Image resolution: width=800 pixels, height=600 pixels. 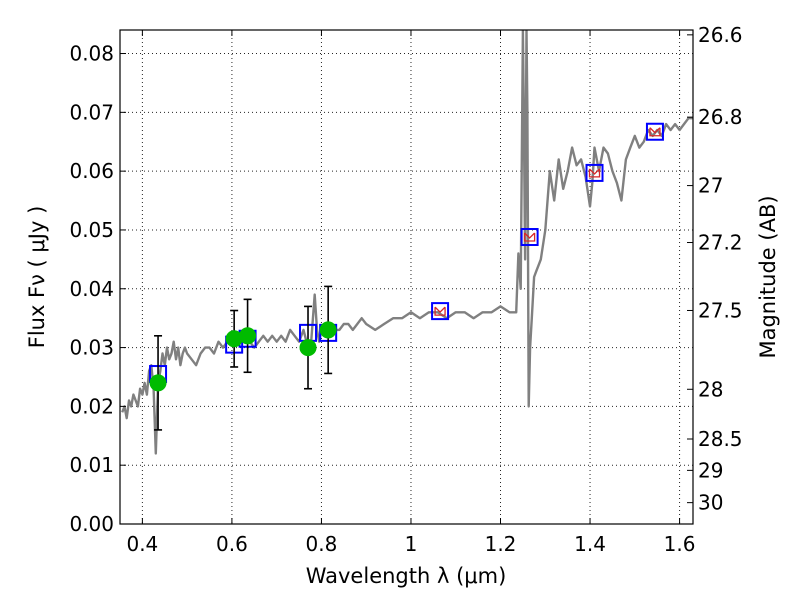 I want to click on y-tick-label: 0.04, so click(x=91, y=289).